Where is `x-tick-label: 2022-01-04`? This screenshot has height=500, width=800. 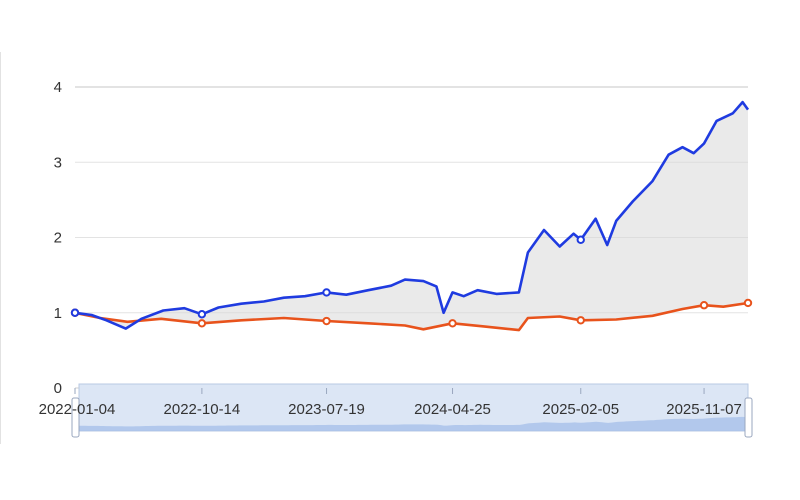
x-tick-label: 2022-01-04 is located at coordinates (77, 409).